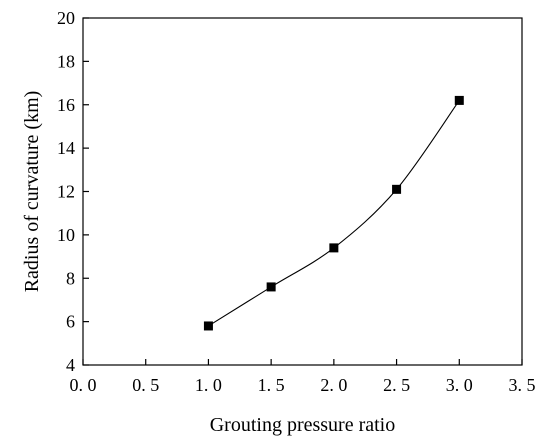 This screenshot has width=550, height=446. Describe the element at coordinates (83, 385) in the screenshot. I see `x-tick-label: 0. 0` at that location.